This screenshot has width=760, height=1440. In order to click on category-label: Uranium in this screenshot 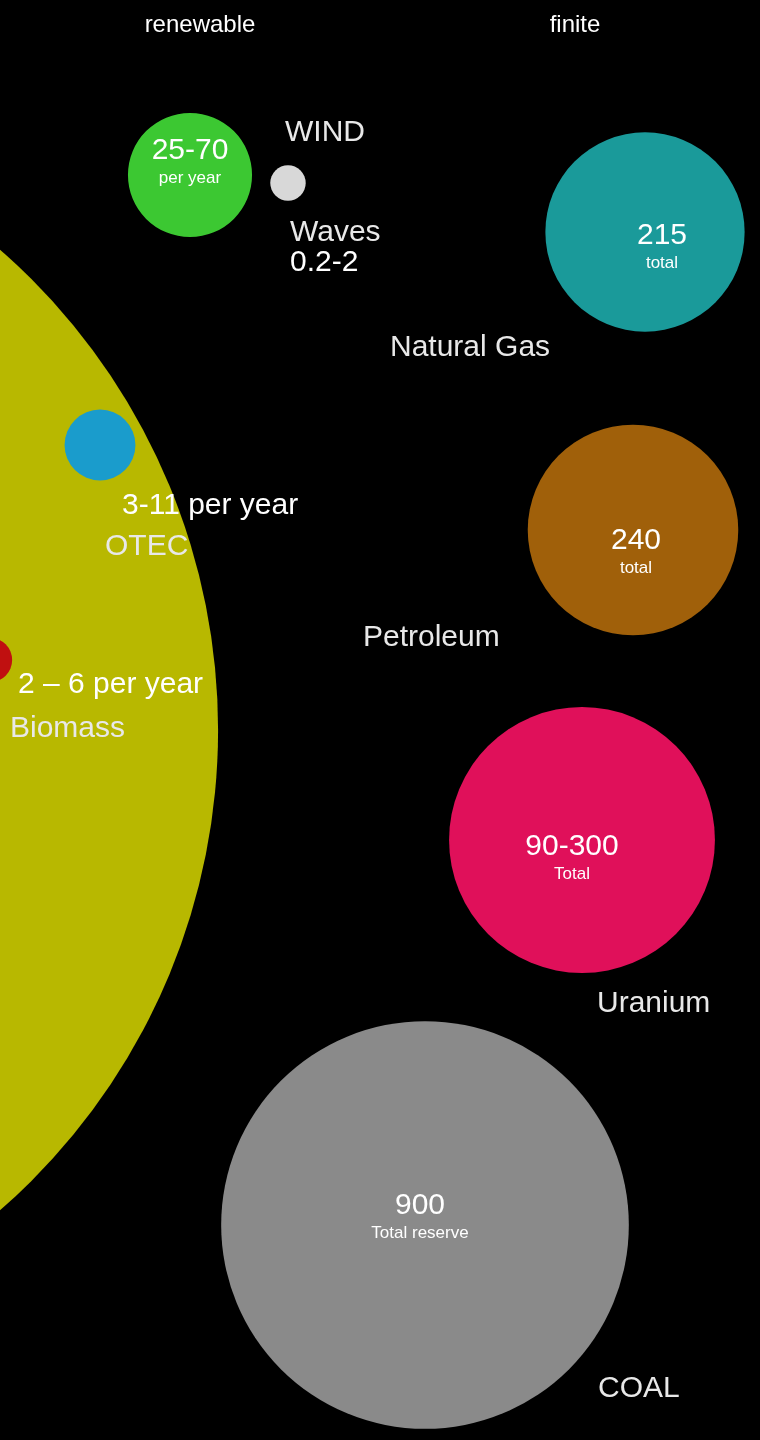, I will do `click(654, 1001)`.